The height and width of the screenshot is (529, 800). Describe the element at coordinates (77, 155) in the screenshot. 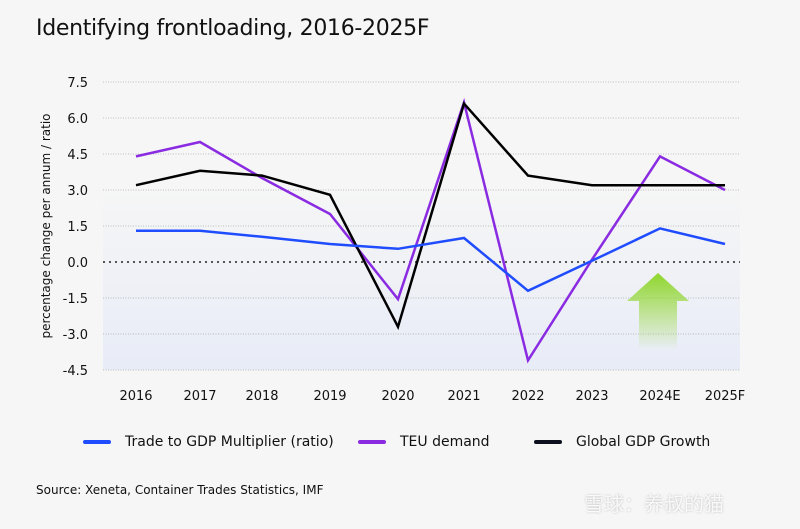

I see `y-tick-label: 4.5` at that location.